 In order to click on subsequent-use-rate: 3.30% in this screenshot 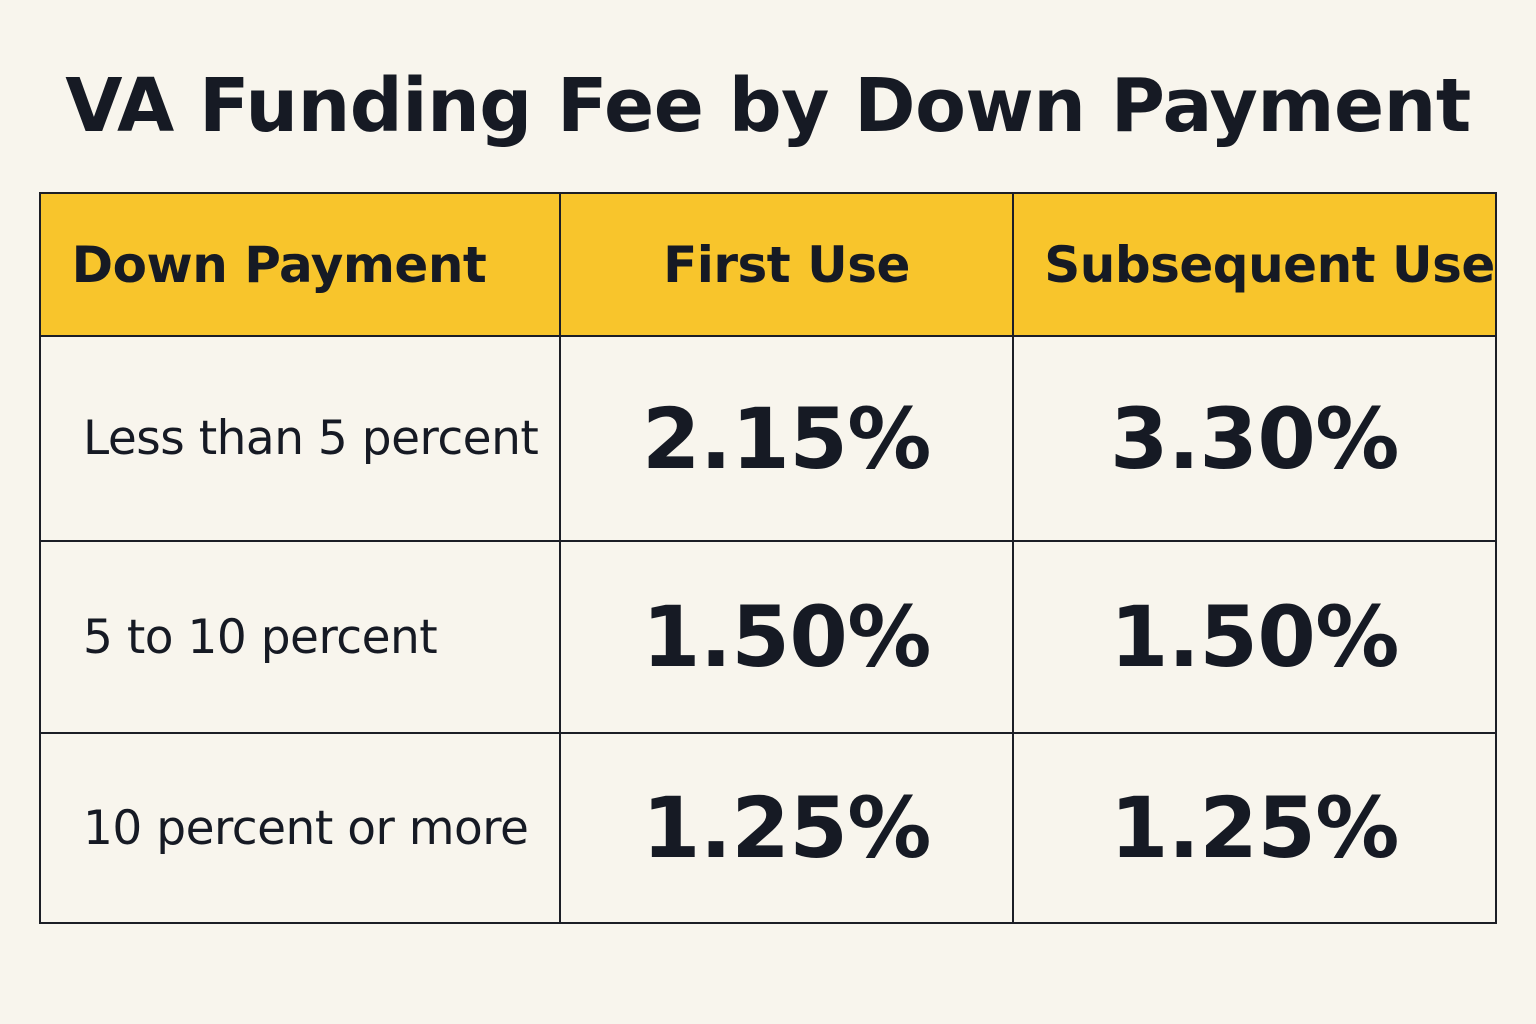, I will do `click(1254, 438)`.